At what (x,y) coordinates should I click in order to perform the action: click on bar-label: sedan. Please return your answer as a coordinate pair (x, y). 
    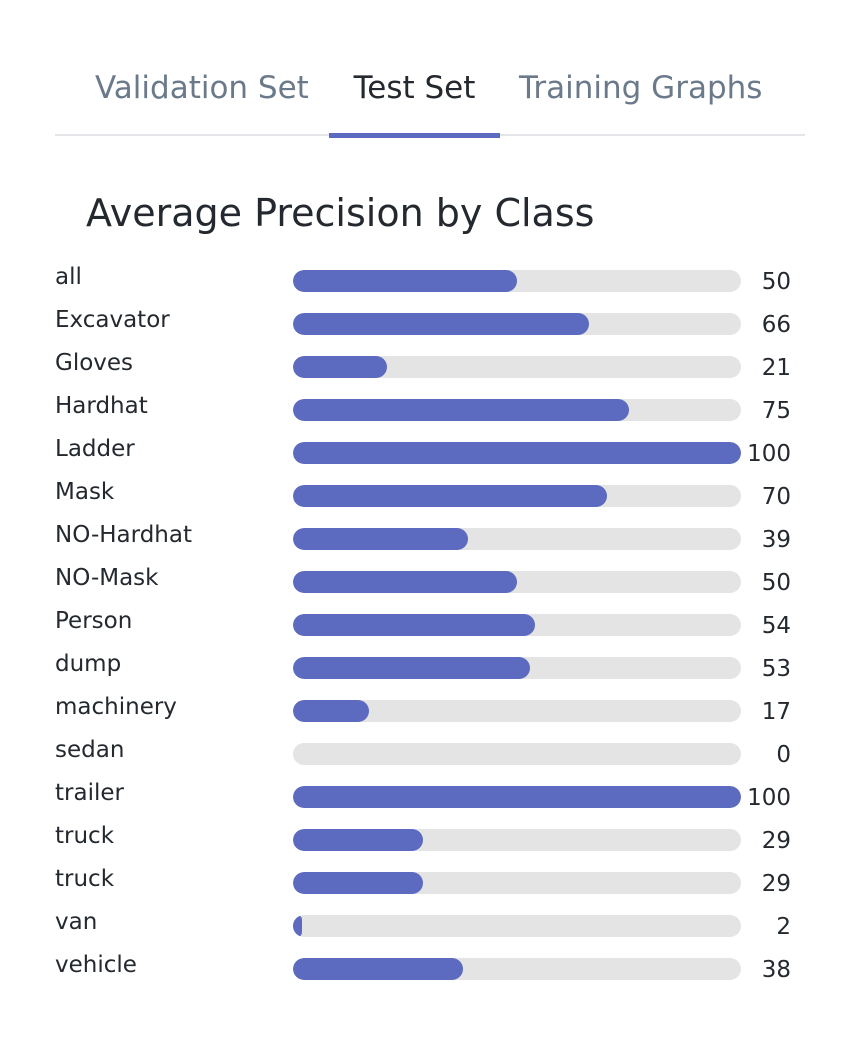
    Looking at the image, I should click on (90, 750).